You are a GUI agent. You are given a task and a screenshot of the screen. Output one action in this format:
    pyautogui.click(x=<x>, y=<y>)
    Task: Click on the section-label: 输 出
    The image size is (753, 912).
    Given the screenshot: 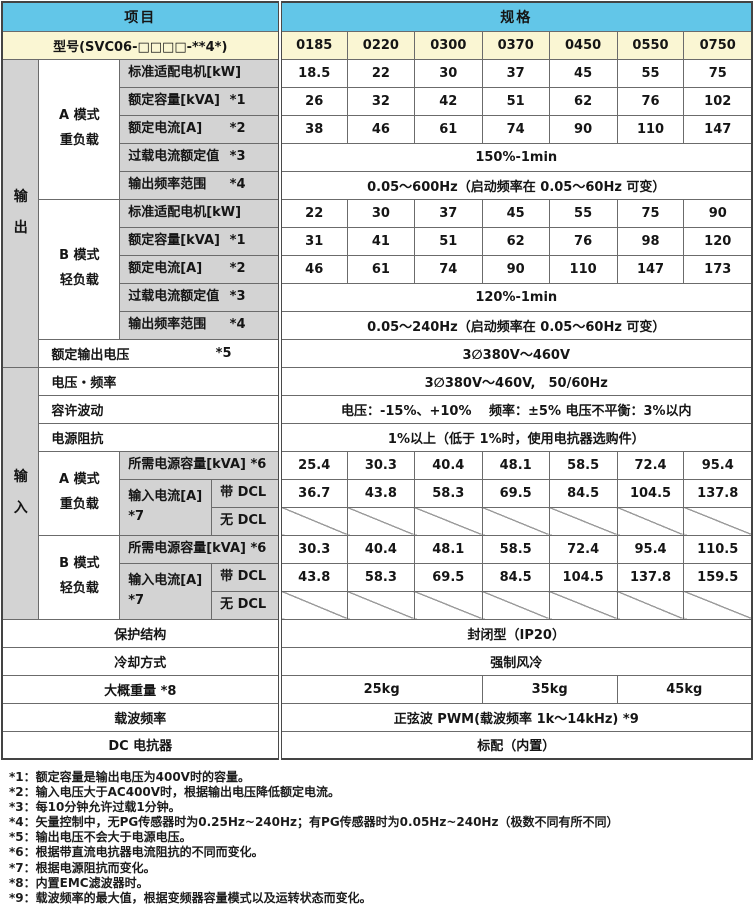 What is the action you would take?
    pyautogui.click(x=20, y=213)
    